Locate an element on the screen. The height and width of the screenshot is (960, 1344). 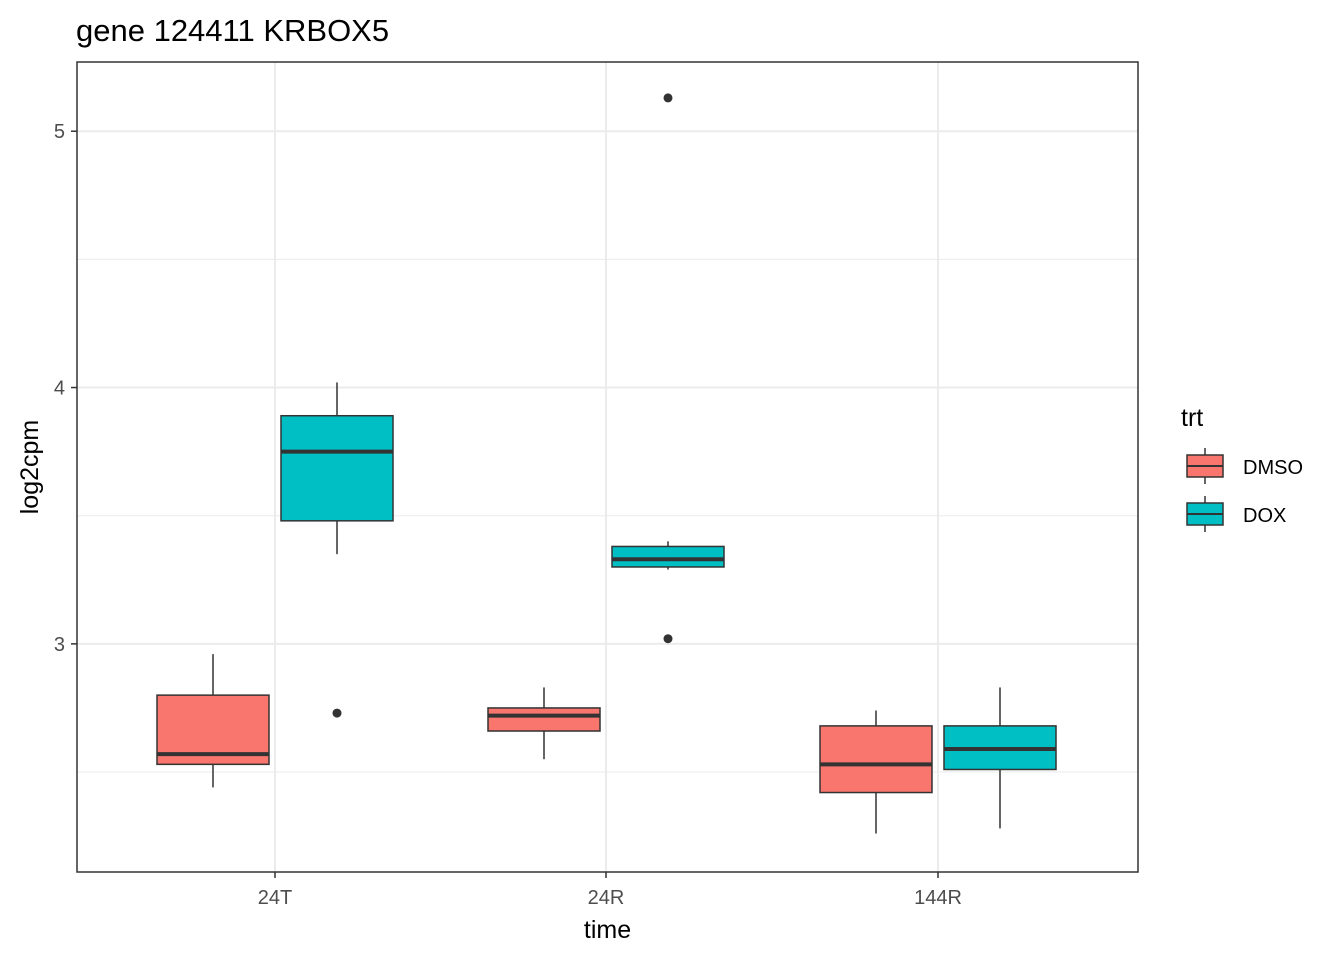
legend-title: trt is located at coordinates (1192, 418).